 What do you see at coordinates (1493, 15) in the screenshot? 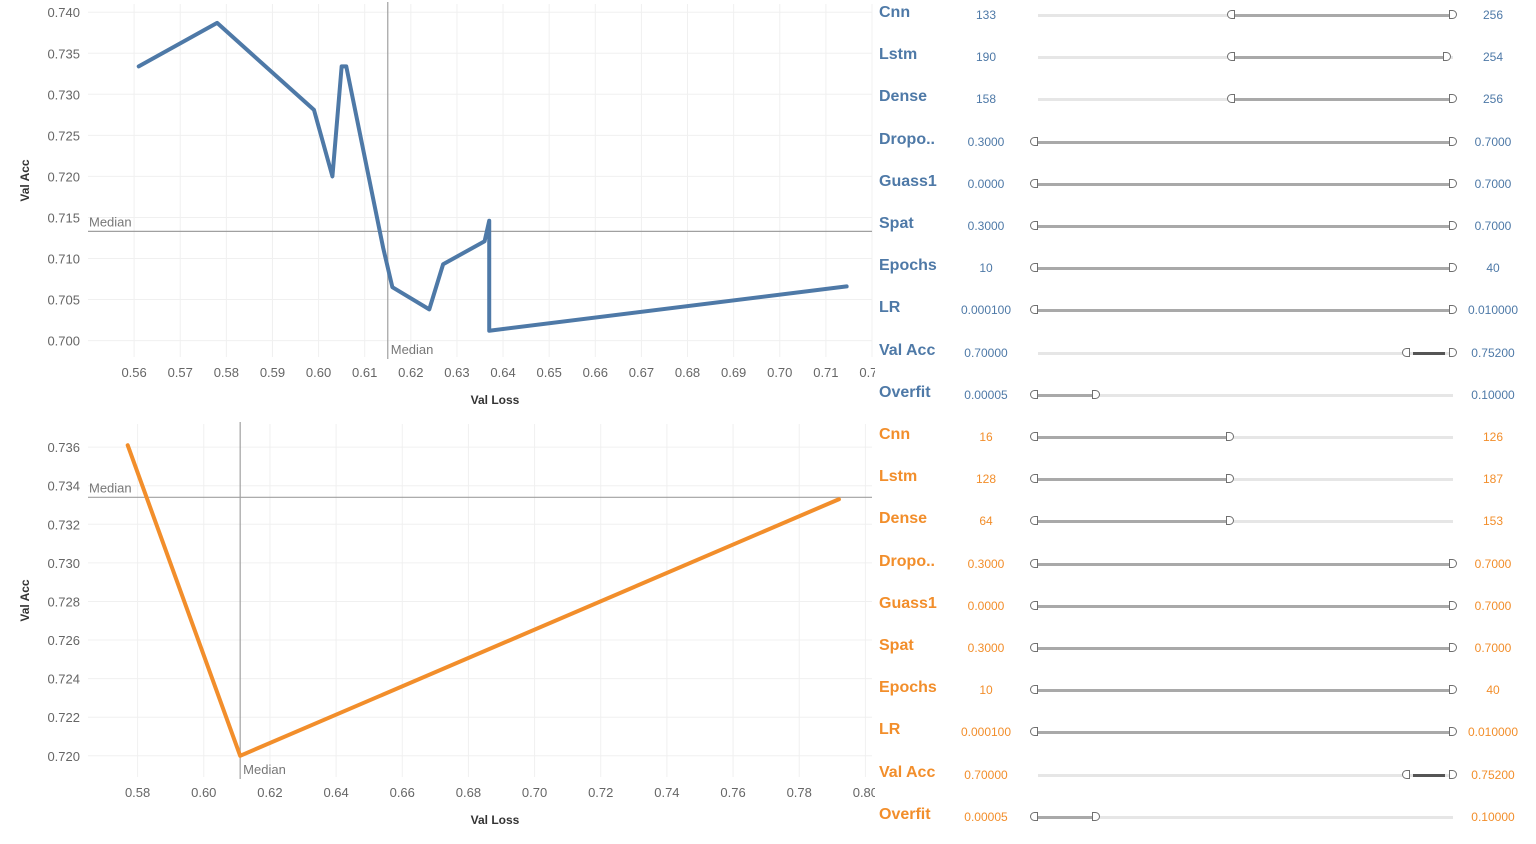
I see `filter-max-value: 256` at bounding box center [1493, 15].